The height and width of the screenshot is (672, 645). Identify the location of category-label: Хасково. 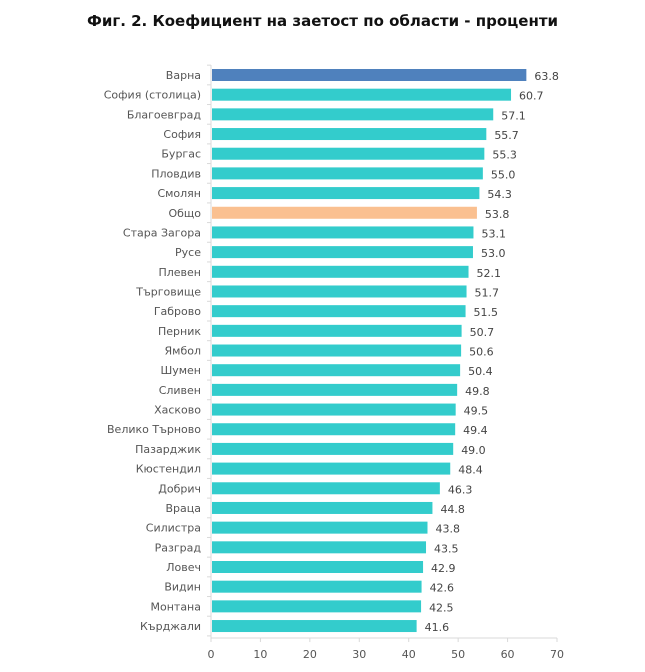
(177, 410).